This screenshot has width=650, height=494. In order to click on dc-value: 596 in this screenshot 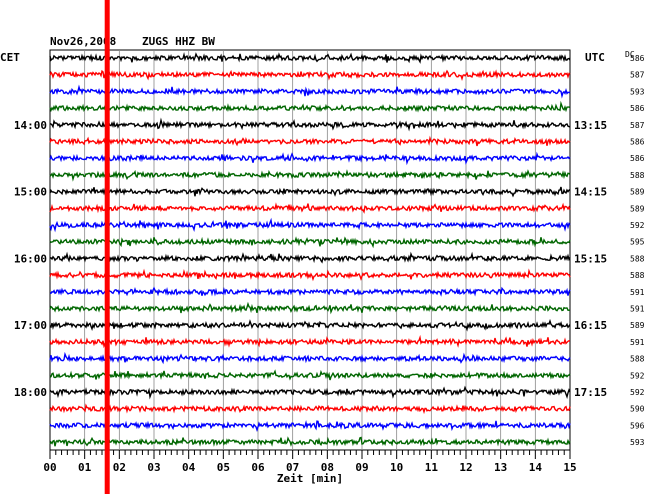, I will do `click(637, 425)`.